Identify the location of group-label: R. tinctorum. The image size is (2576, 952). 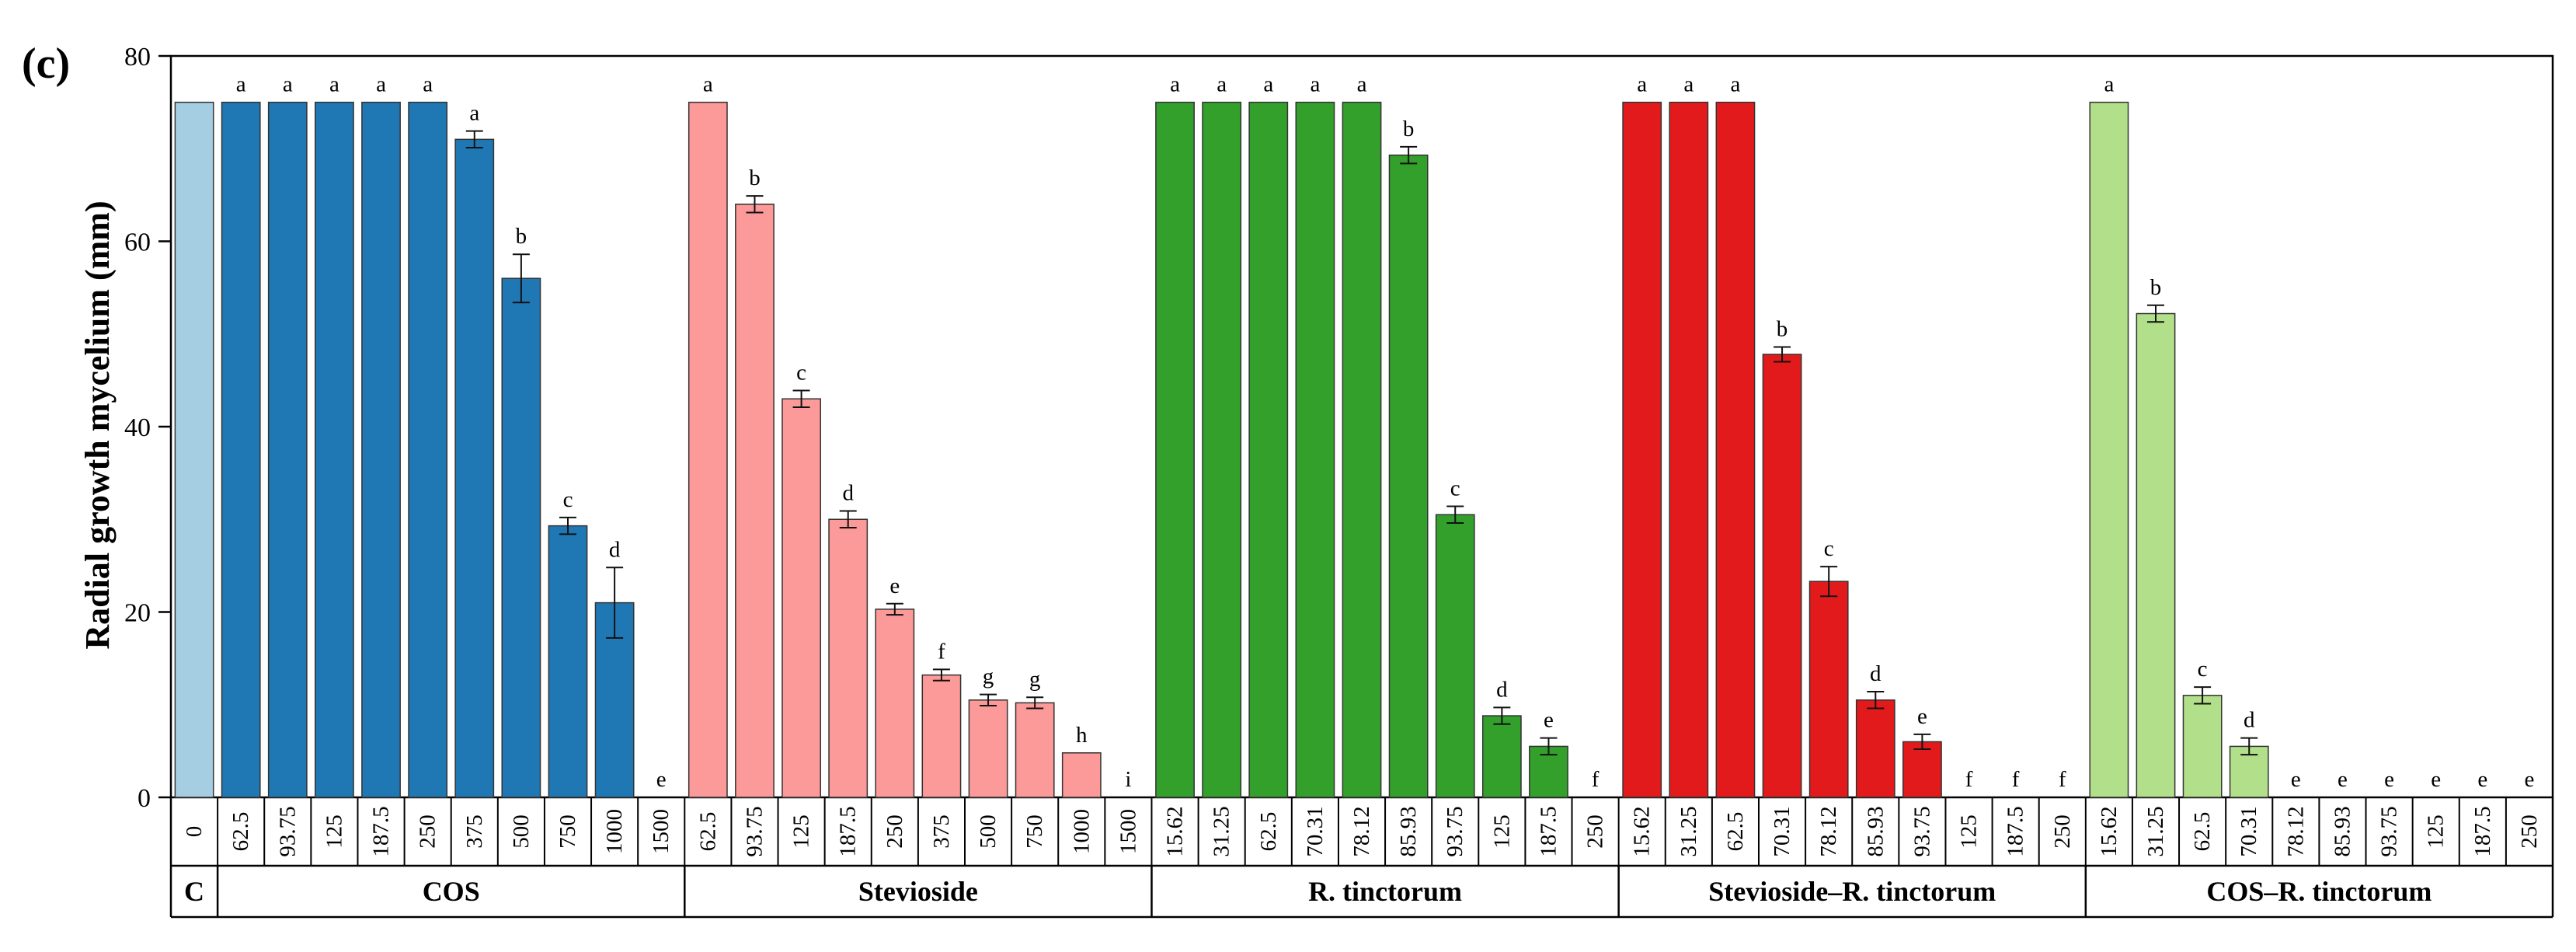
(1385, 892).